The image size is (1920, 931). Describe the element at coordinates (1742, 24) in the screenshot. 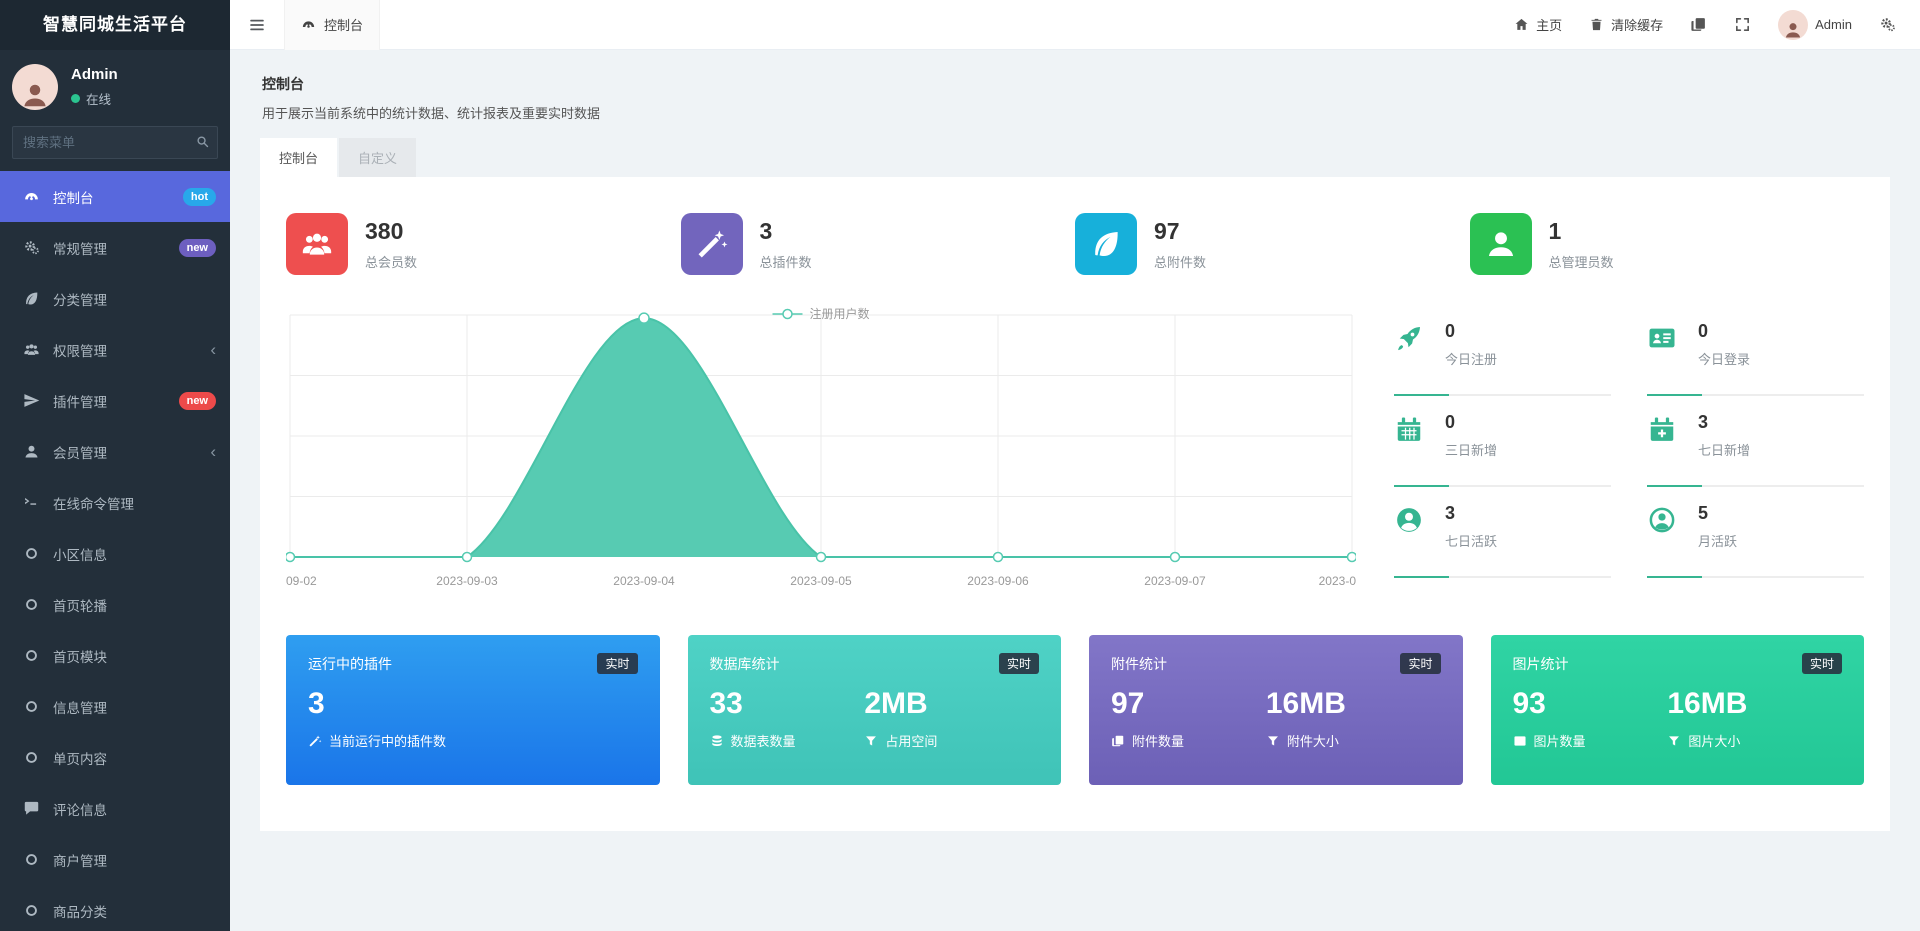

I see `fullscreen-button` at that location.